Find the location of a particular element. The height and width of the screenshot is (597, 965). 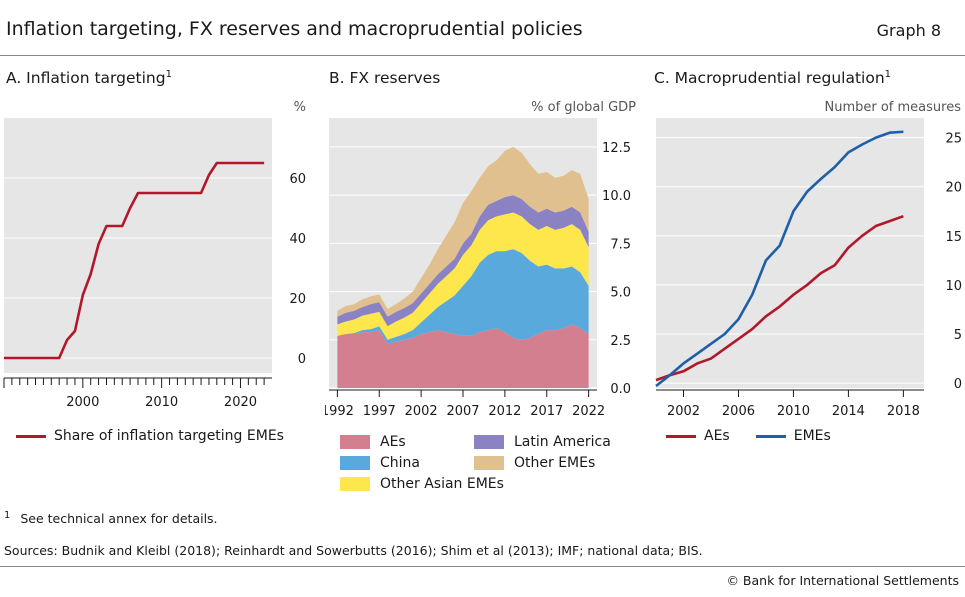

legend-label-c-aes: AEs is located at coordinates (717, 436).